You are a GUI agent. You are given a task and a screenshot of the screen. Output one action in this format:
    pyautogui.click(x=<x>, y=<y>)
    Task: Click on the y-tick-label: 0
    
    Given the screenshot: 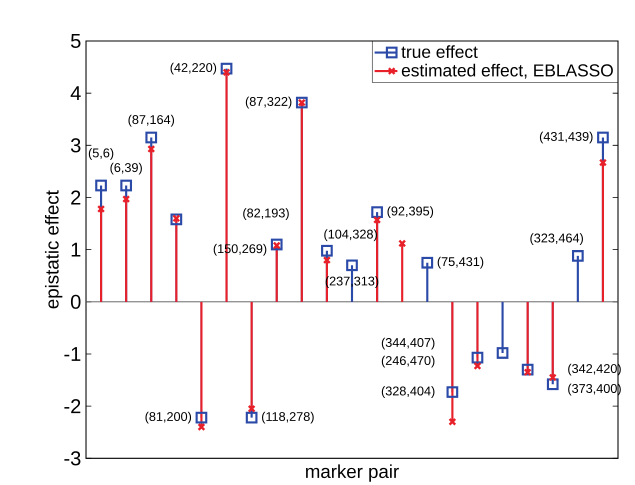 What is the action you would take?
    pyautogui.click(x=75, y=301)
    